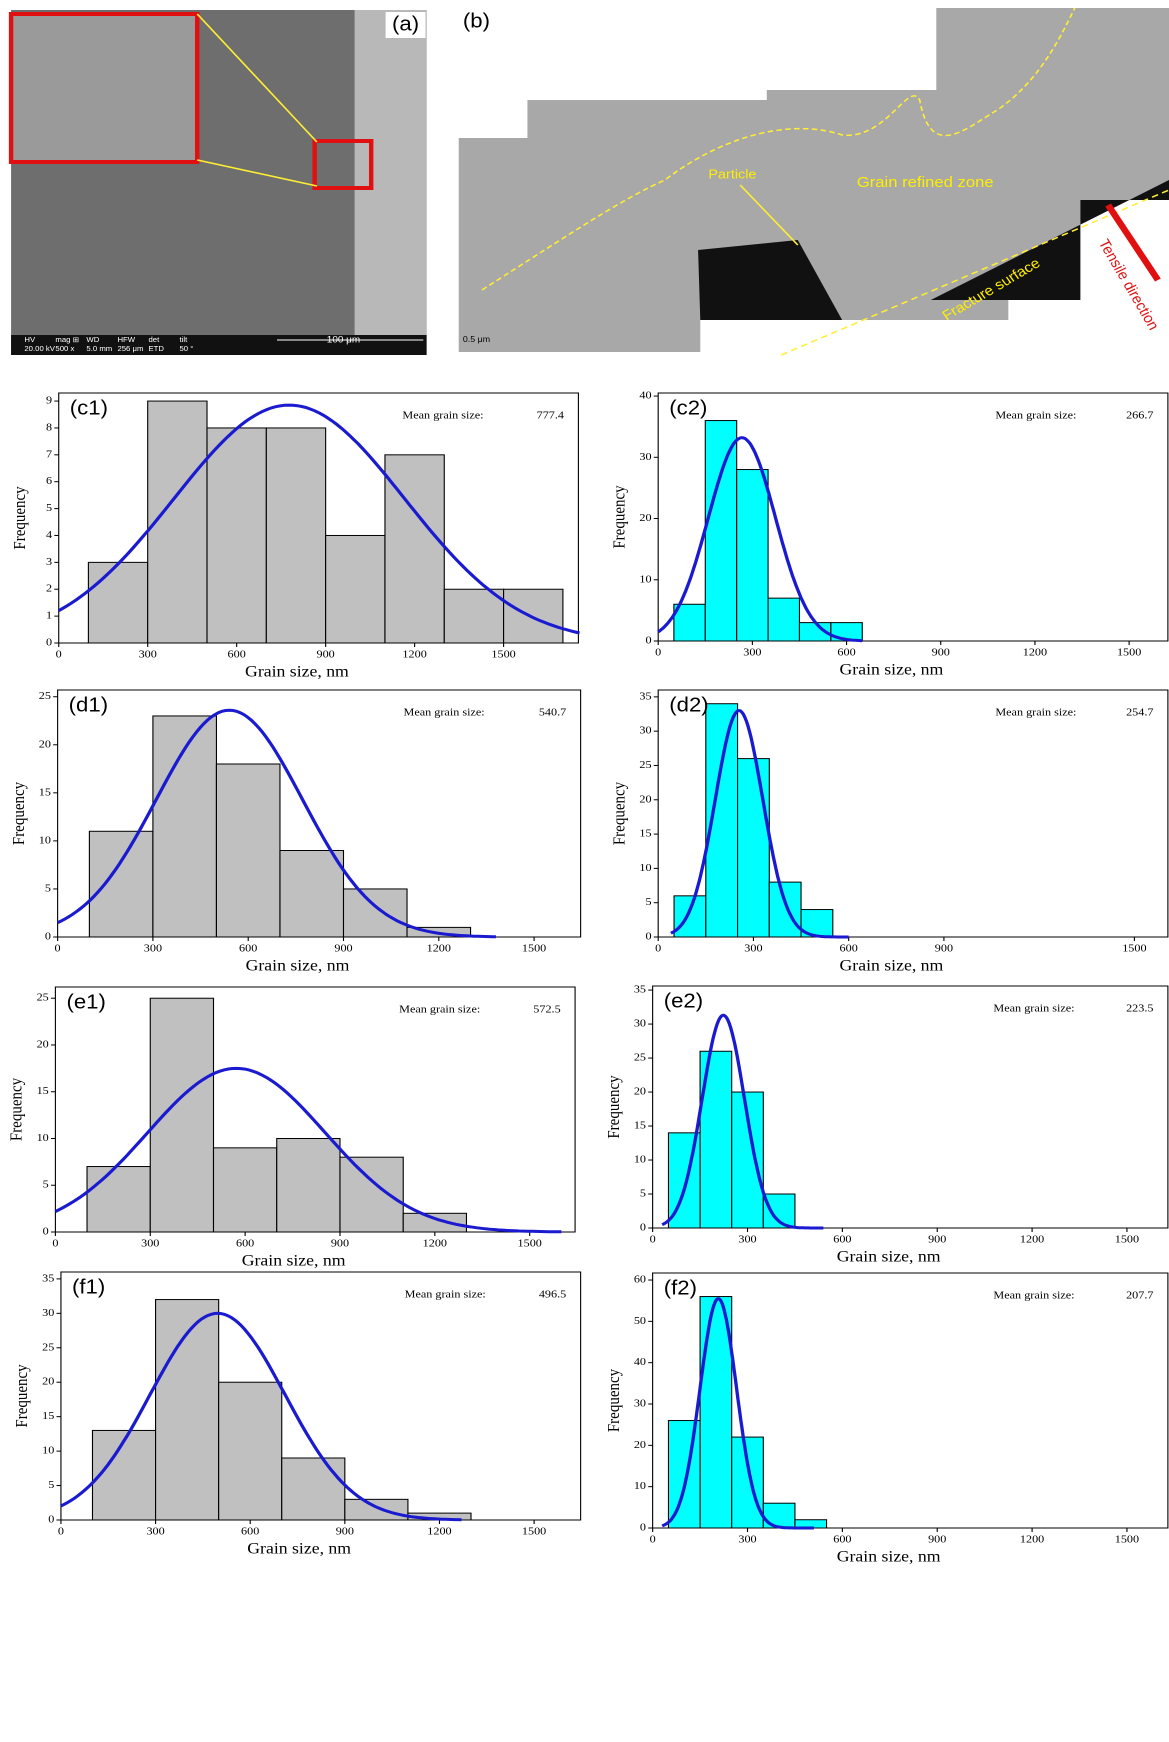 Image resolution: width=1169 pixels, height=1742 pixels. I want to click on label-box, so click(405, 25).